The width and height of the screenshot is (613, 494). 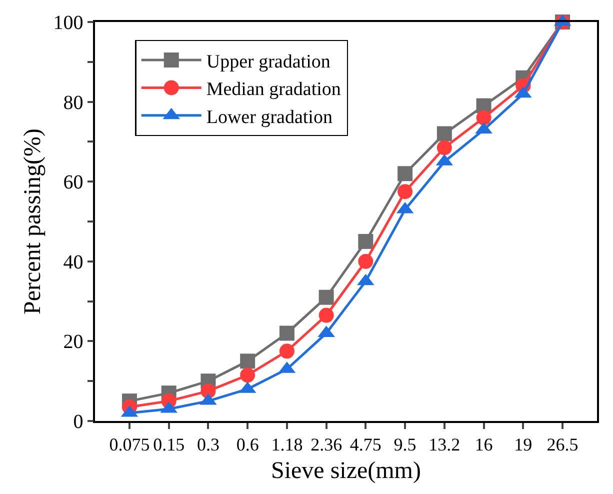 I want to click on legend-label: Median gradation, so click(x=274, y=89).